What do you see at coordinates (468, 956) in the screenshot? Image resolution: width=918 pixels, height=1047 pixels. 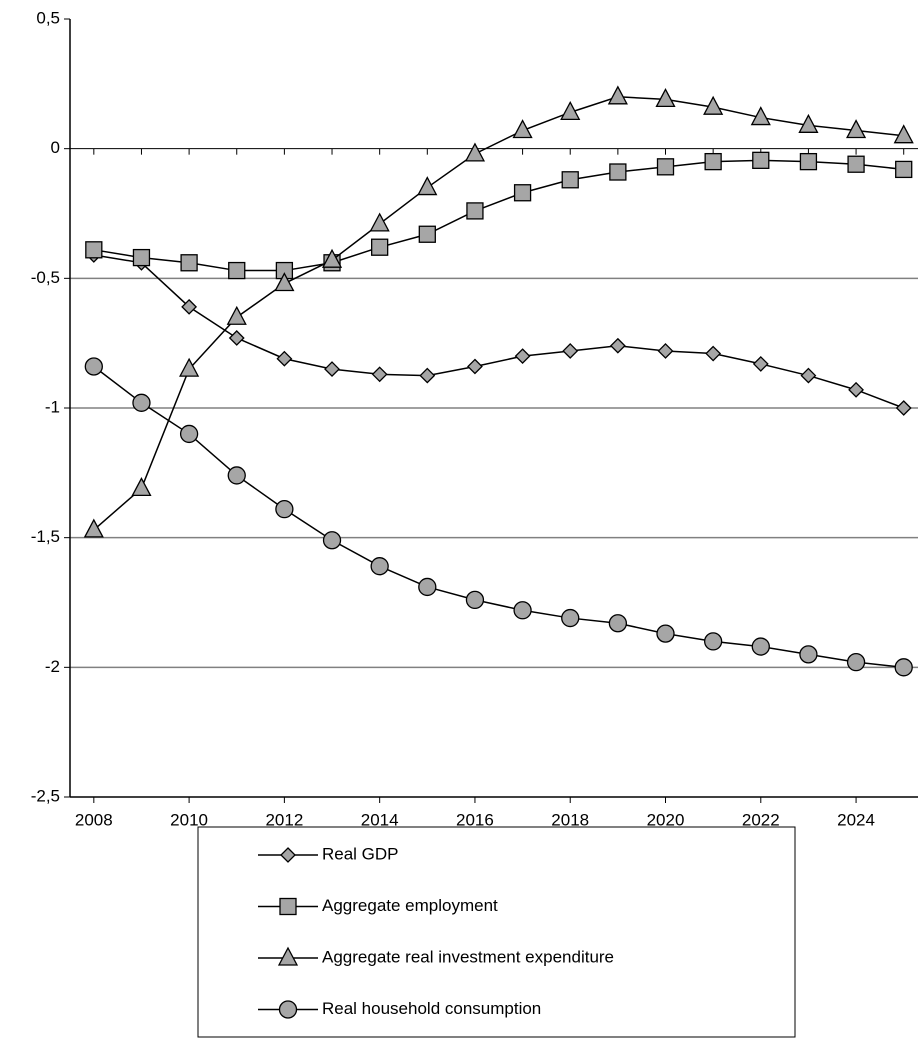 I see `legend-label: Aggregate real investment expenditure` at bounding box center [468, 956].